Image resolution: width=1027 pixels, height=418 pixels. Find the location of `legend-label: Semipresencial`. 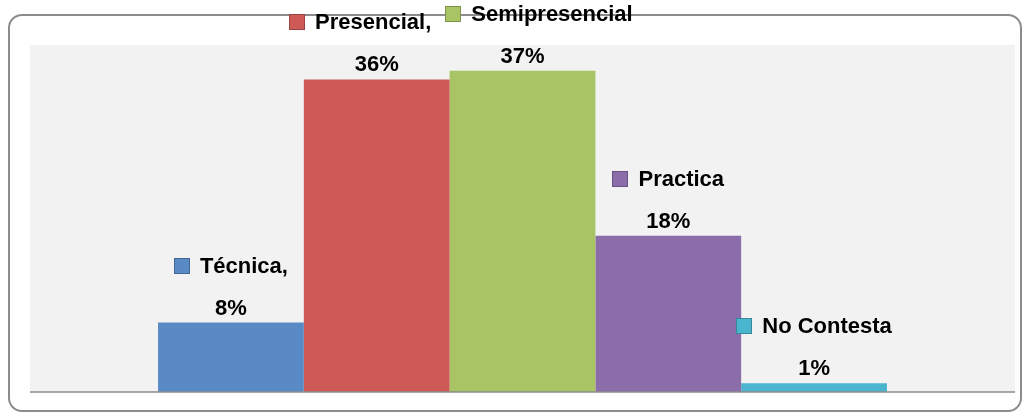

legend-label: Semipresencial is located at coordinates (552, 13).